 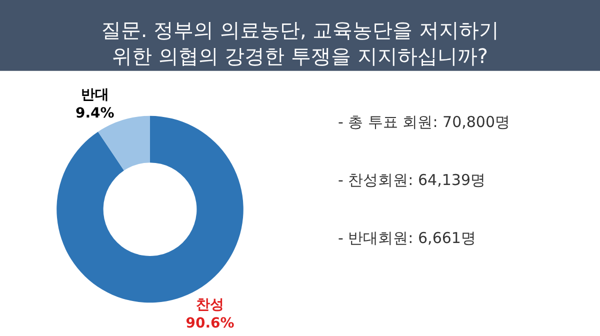 I want to click on data-label: 9.4%, so click(x=94, y=113).